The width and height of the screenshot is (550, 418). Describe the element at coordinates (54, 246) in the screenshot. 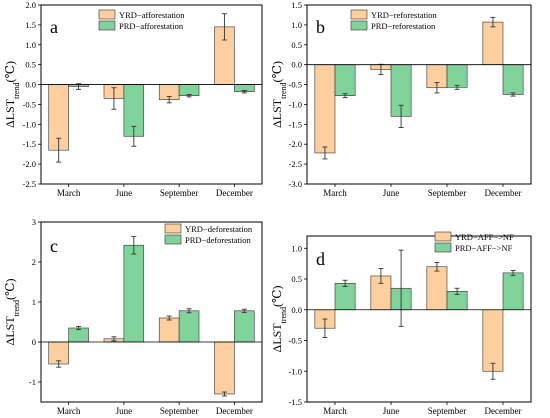

I see `panel-letter: c` at that location.